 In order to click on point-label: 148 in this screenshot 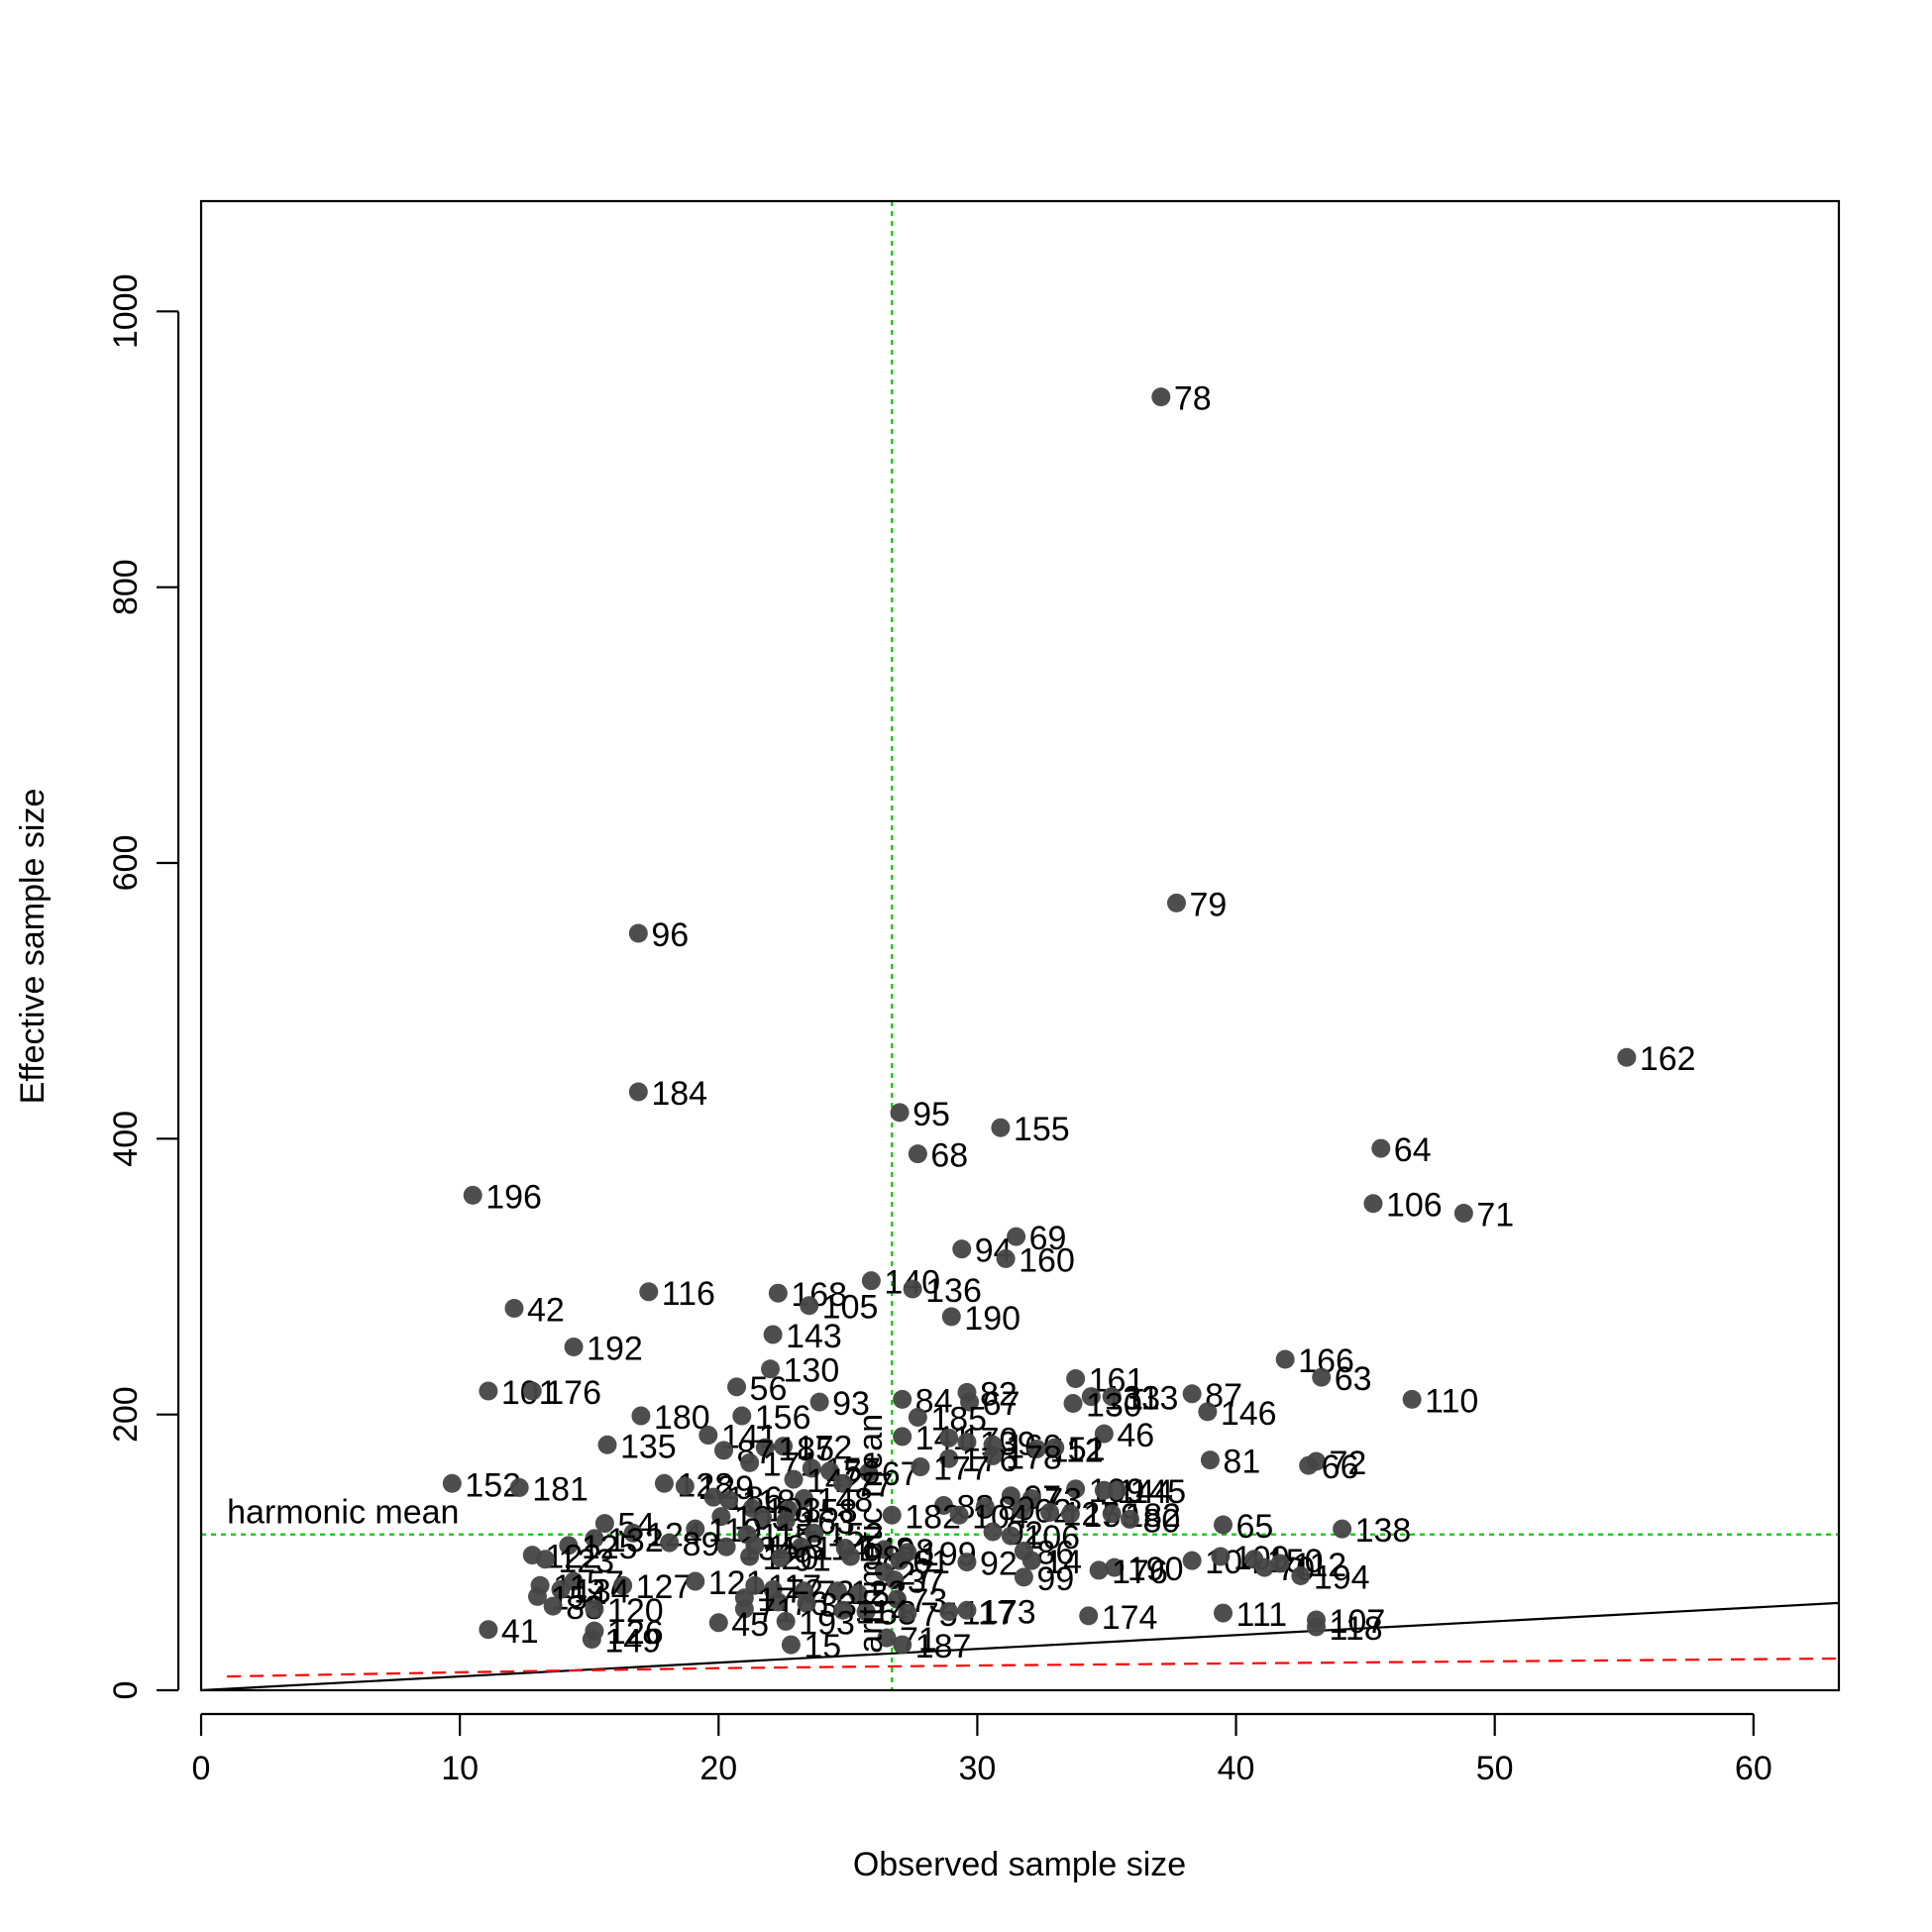, I will do `click(844, 1501)`.